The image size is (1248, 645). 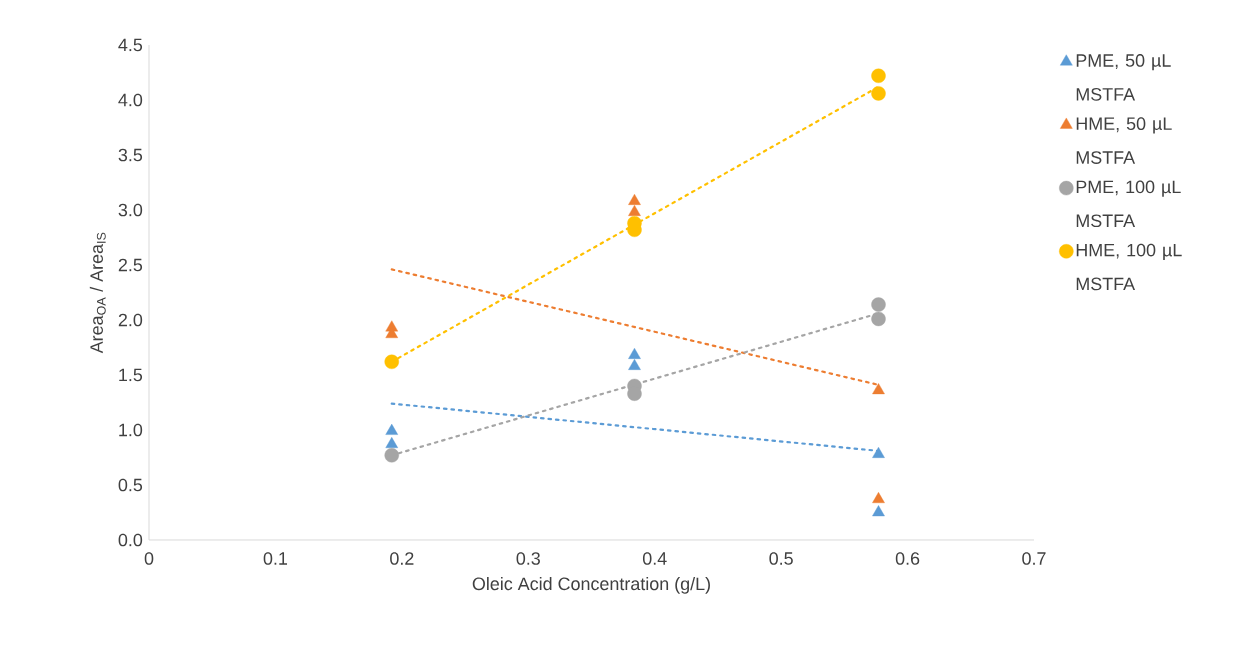 What do you see at coordinates (1129, 267) in the screenshot?
I see `legend-label: HME, 100 µL MSTFA` at bounding box center [1129, 267].